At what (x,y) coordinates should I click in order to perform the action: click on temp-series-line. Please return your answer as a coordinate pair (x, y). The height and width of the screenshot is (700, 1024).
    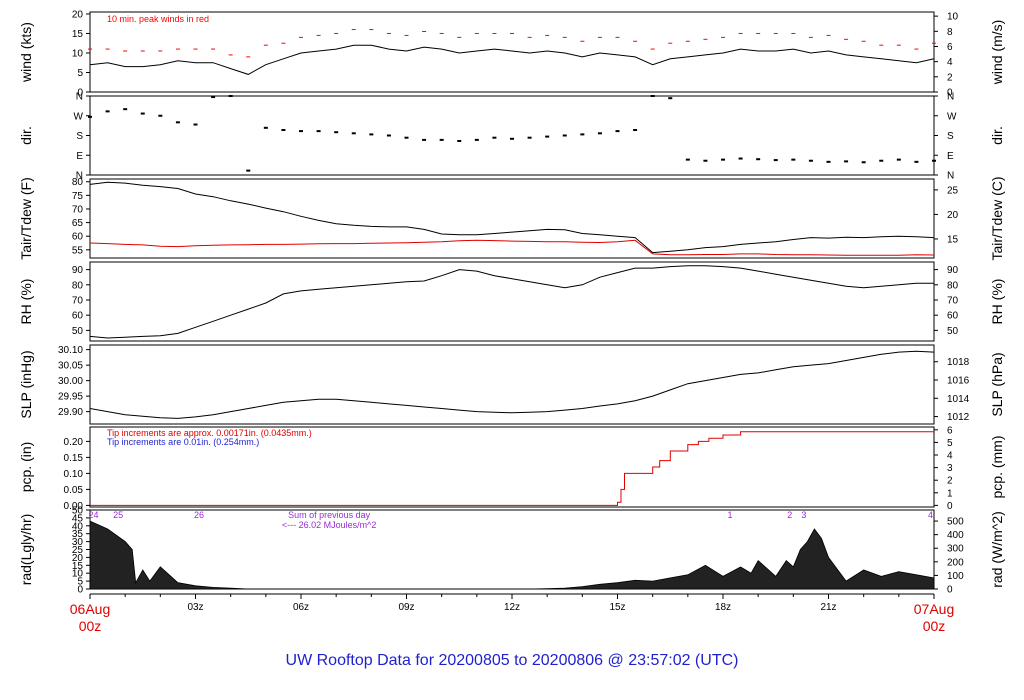
    Looking at the image, I should click on (512, 247).